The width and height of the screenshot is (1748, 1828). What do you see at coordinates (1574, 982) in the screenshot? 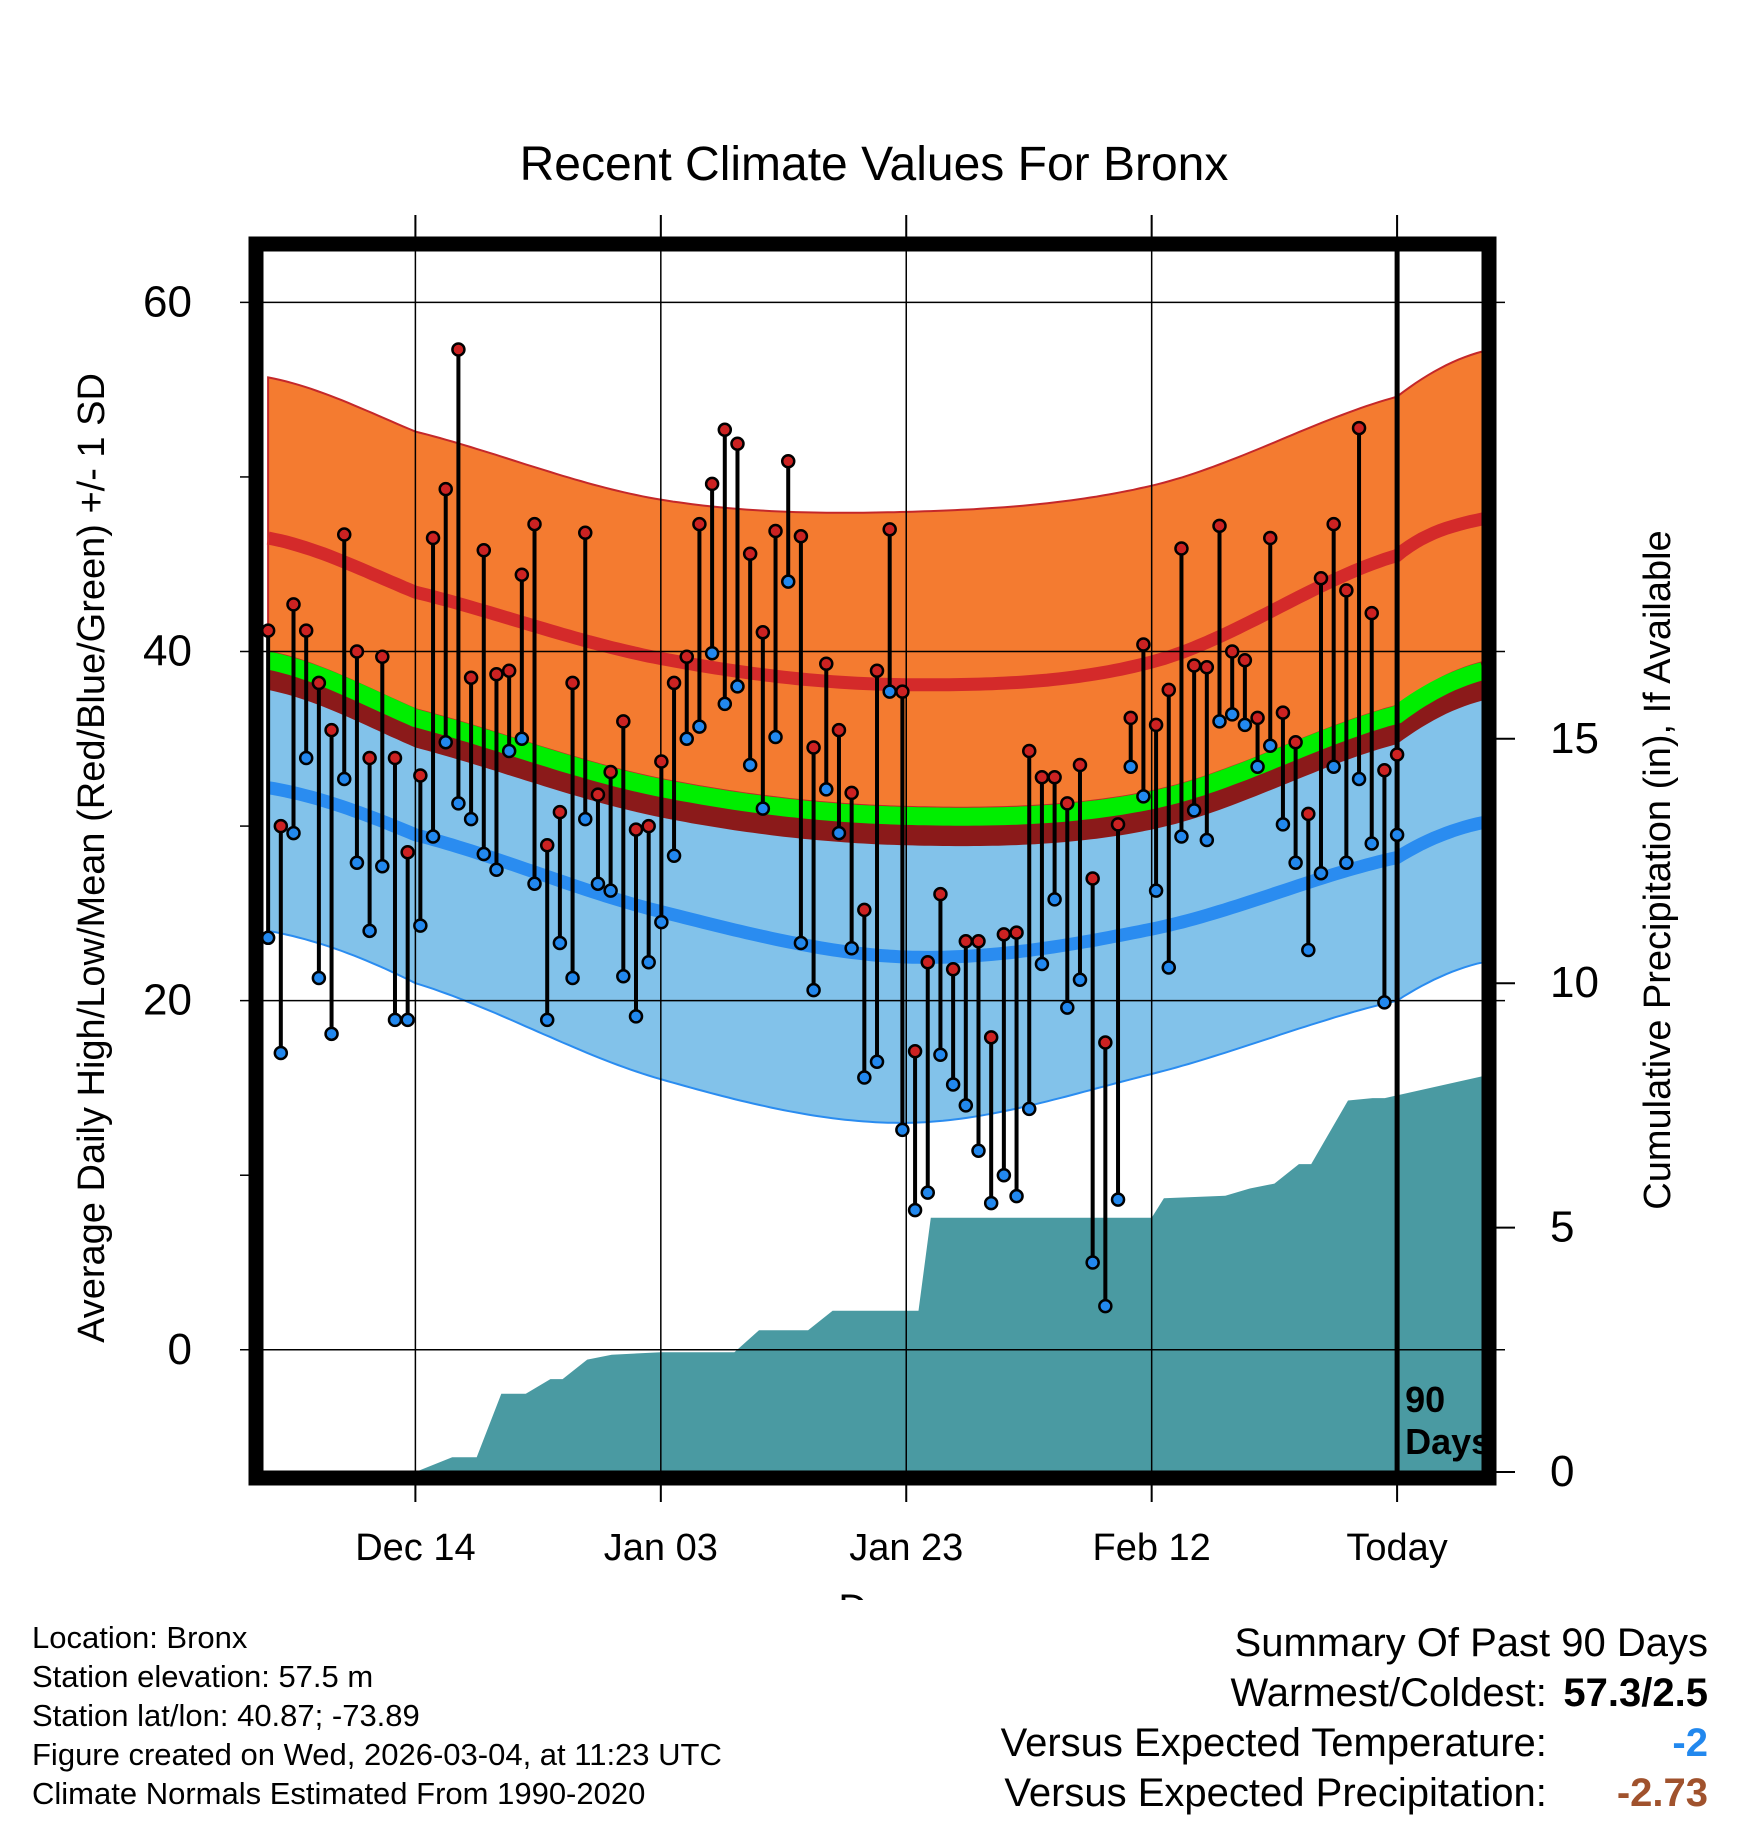
I see `y2-tick-label: 10` at bounding box center [1574, 982].